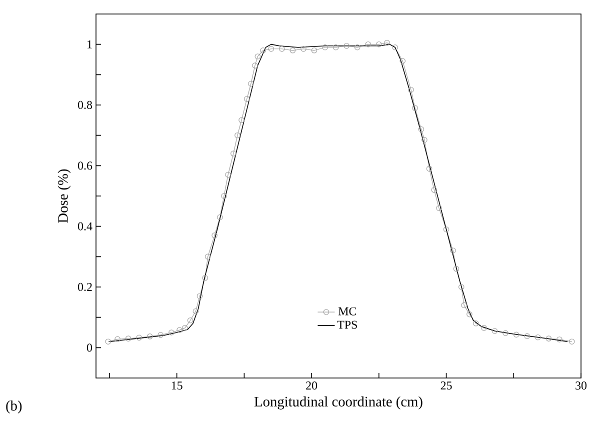 Image resolution: width=601 pixels, height=427 pixels. What do you see at coordinates (85, 105) in the screenshot?
I see `y-tick-label: 0.8` at bounding box center [85, 105].